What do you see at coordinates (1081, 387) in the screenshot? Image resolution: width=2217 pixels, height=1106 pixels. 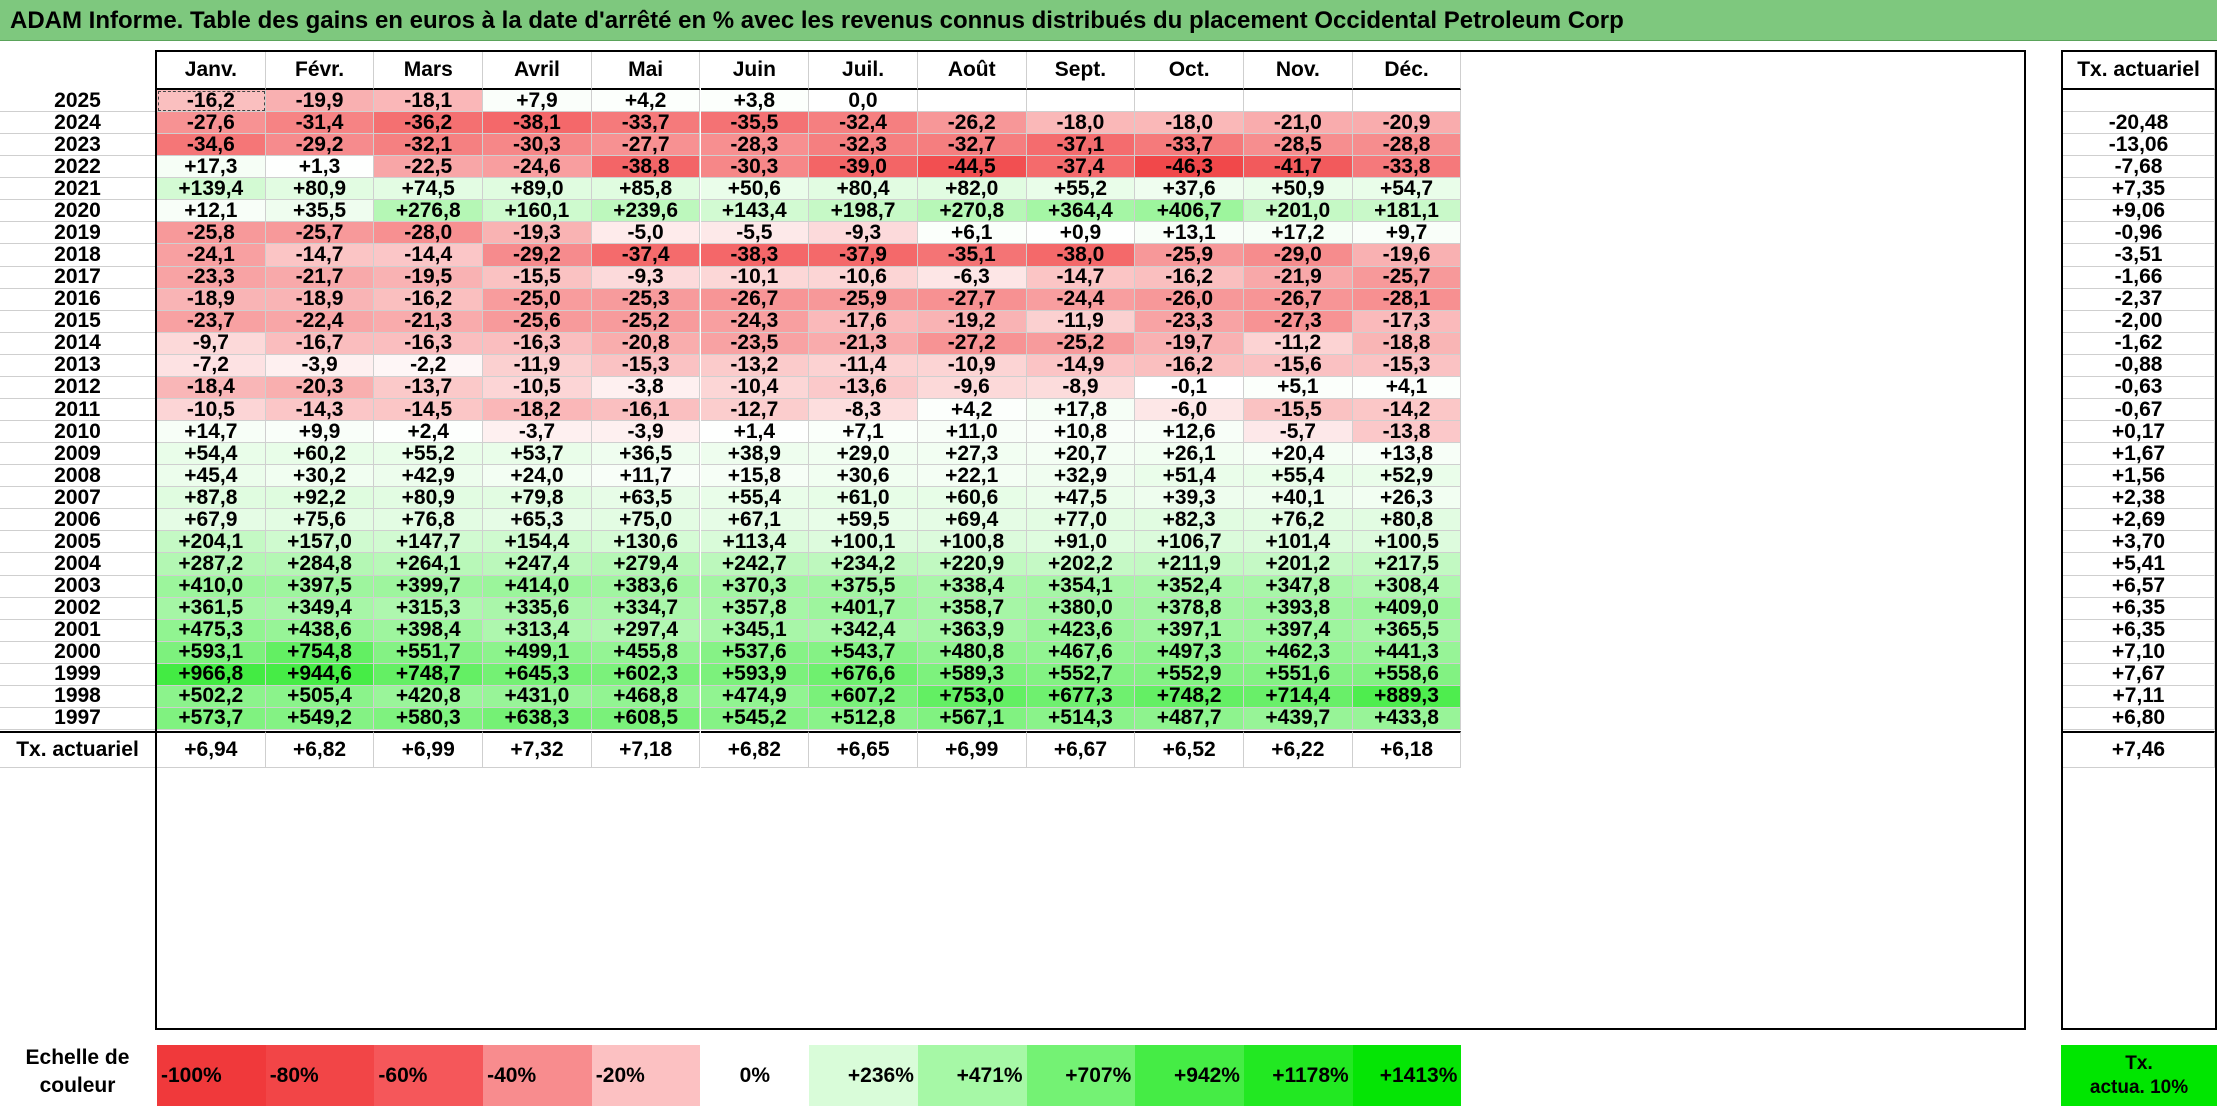 I see `table-cell: -8,9` at bounding box center [1081, 387].